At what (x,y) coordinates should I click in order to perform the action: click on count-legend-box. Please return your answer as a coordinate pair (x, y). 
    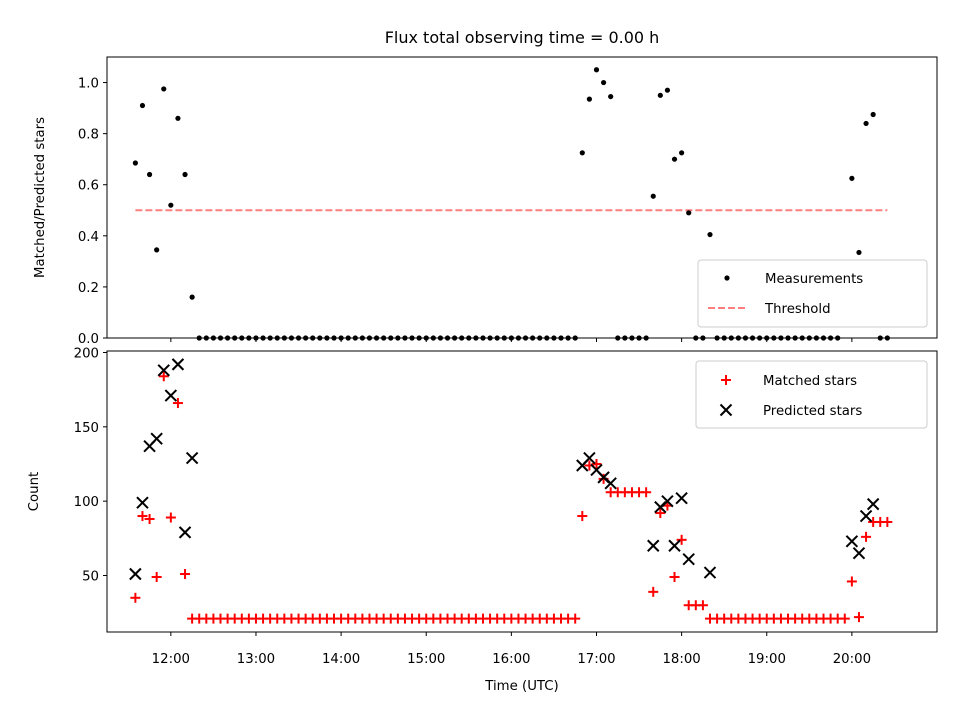
    Looking at the image, I should click on (811, 394).